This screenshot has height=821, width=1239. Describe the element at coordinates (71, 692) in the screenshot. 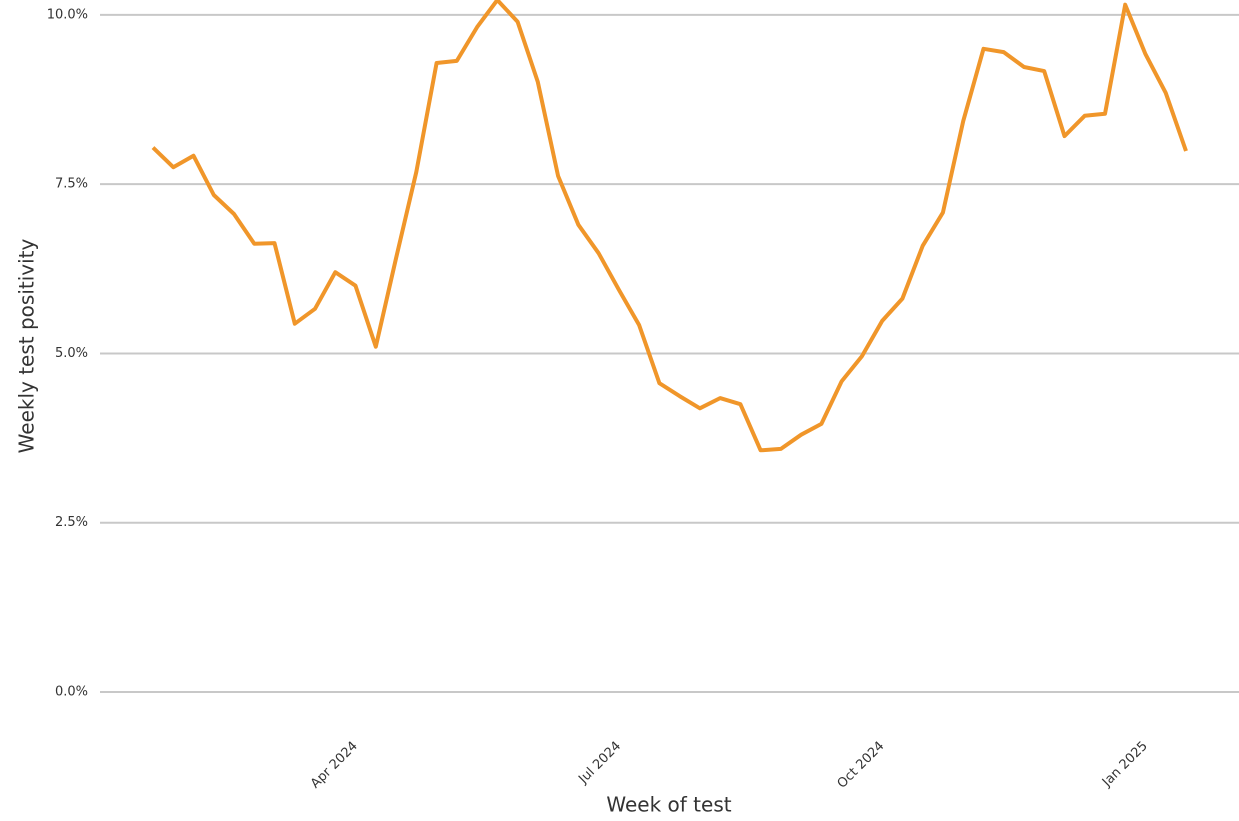

I see `y-tick-label: 0.0%` at that location.